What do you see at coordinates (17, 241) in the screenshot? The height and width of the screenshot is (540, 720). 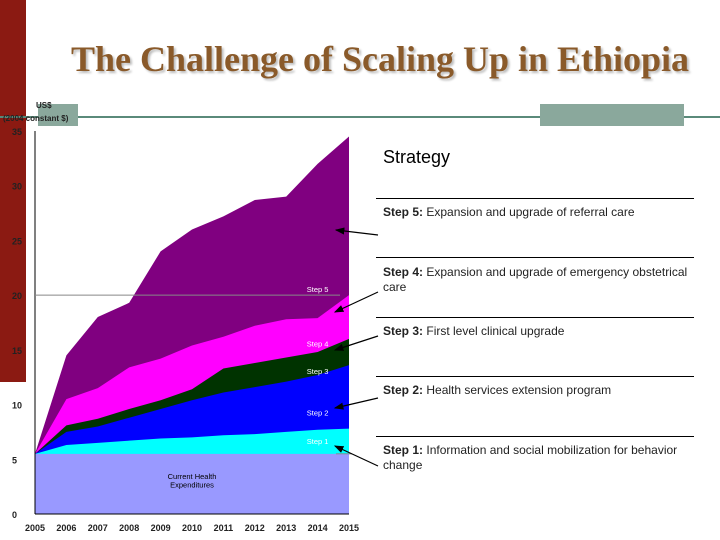 I see `y-tick-label: 25` at bounding box center [17, 241].